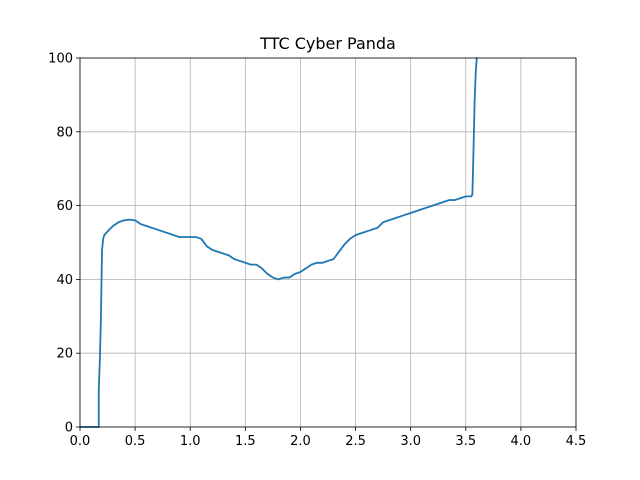 The width and height of the screenshot is (640, 480). I want to click on y-tick-label: 80, so click(64, 132).